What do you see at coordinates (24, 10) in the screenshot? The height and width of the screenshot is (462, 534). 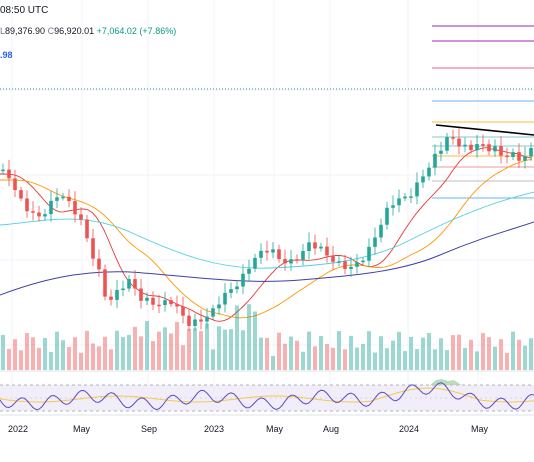 I see `bar-time-label: 08:50 UTC` at bounding box center [24, 10].